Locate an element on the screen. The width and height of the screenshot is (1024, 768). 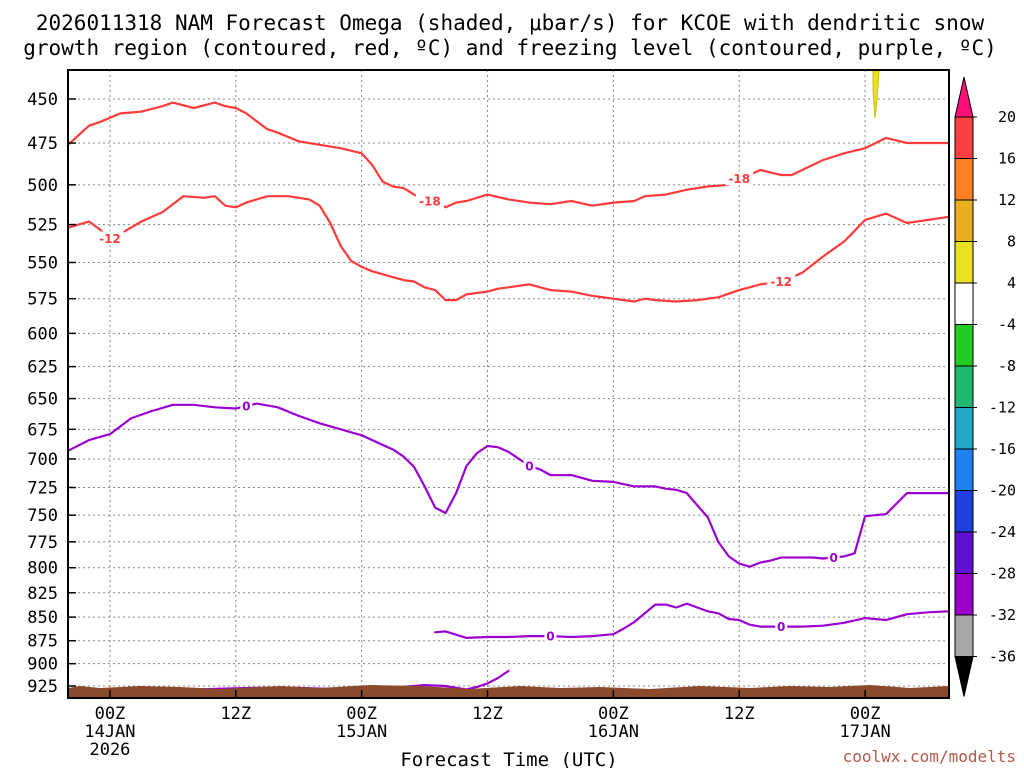
y-tick-label: 450 is located at coordinates (42, 100).